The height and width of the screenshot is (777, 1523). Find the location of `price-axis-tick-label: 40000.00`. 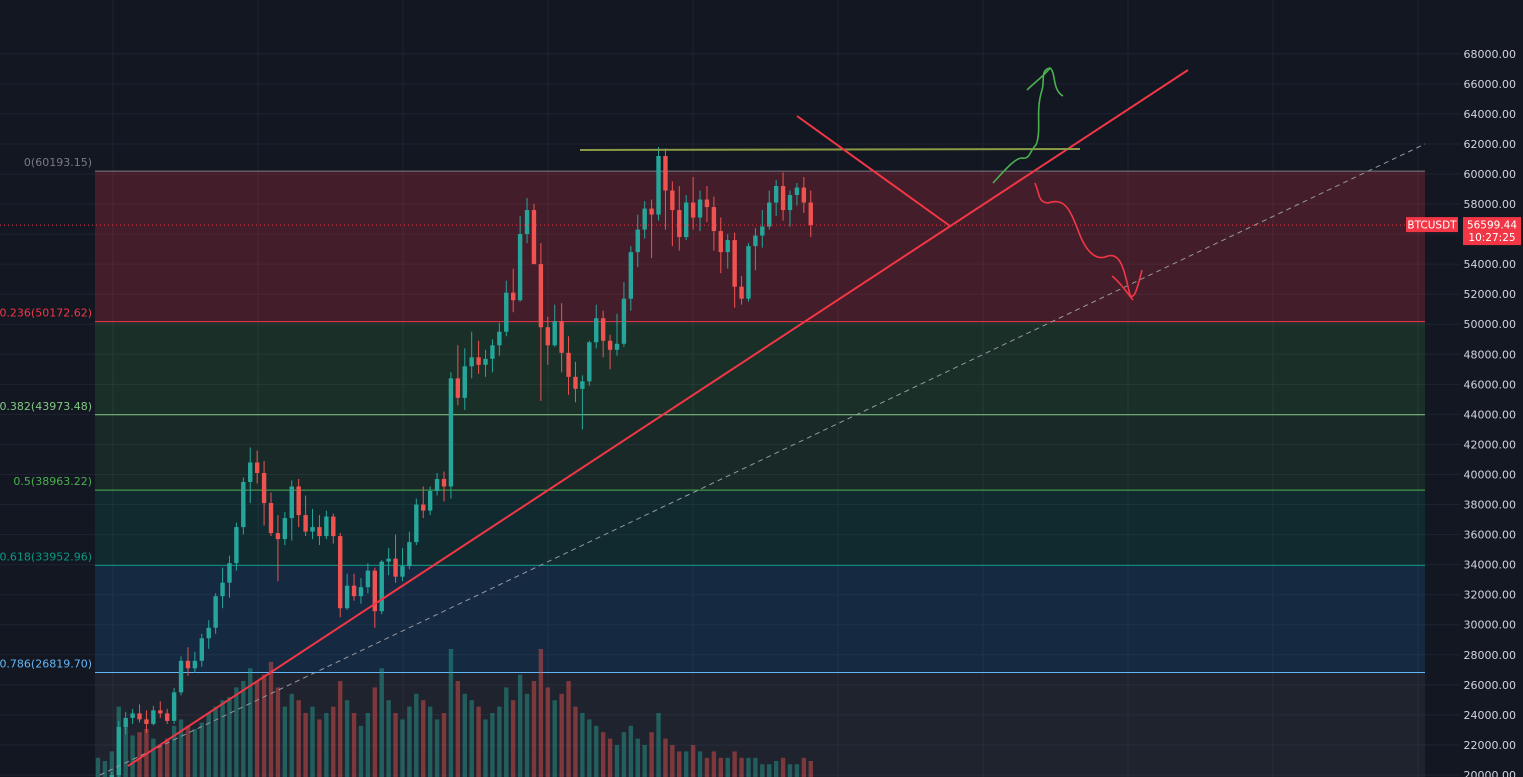

price-axis-tick-label: 40000.00 is located at coordinates (1490, 474).